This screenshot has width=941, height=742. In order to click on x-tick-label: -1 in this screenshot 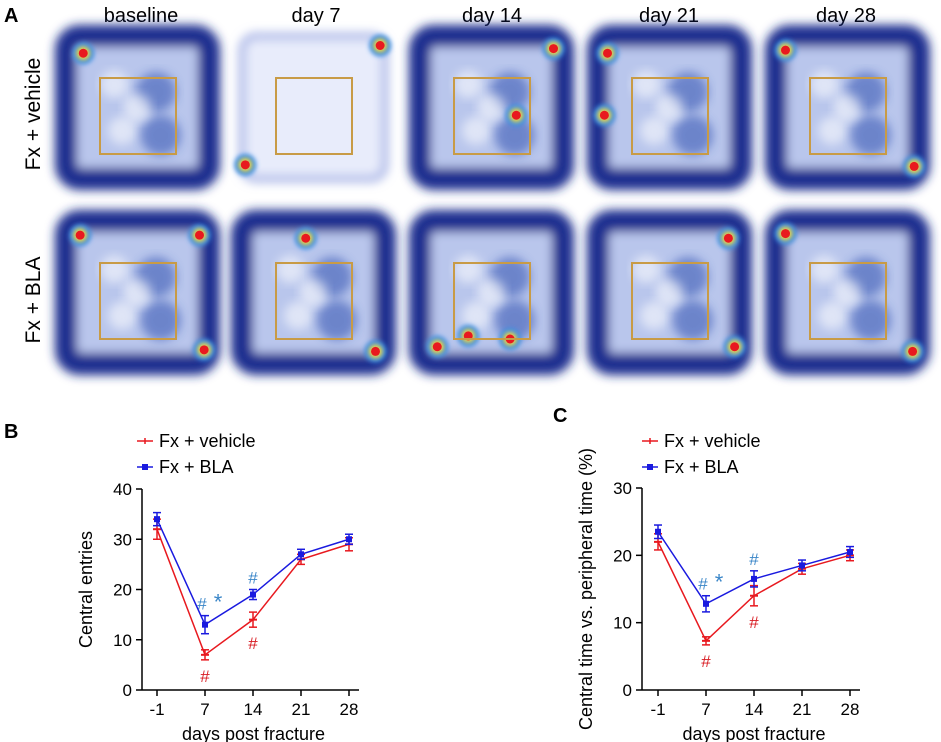, I will do `click(657, 709)`.